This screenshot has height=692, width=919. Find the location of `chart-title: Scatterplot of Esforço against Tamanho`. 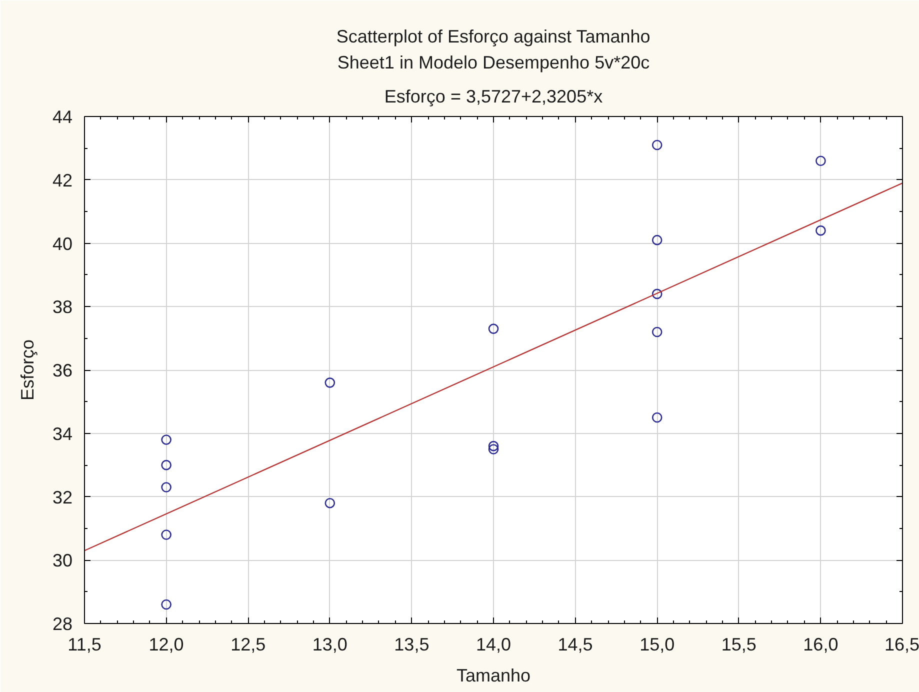

chart-title: Scatterplot of Esforço against Tamanho is located at coordinates (493, 36).